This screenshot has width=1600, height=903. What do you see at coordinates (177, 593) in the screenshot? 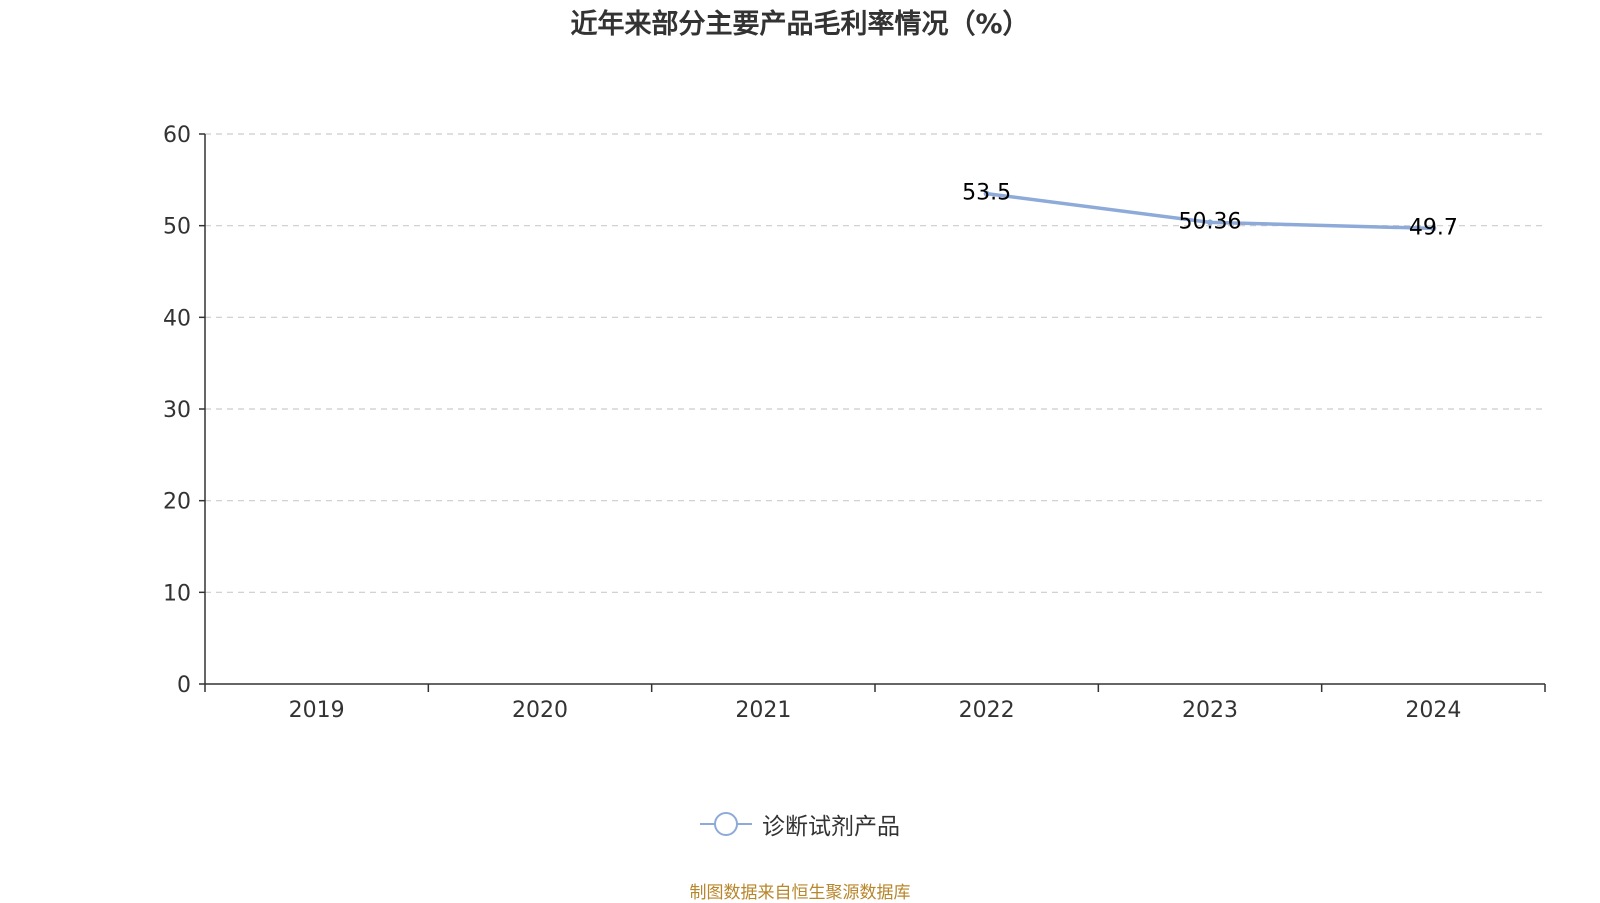
I see `y-tick-label: 10` at bounding box center [177, 593].